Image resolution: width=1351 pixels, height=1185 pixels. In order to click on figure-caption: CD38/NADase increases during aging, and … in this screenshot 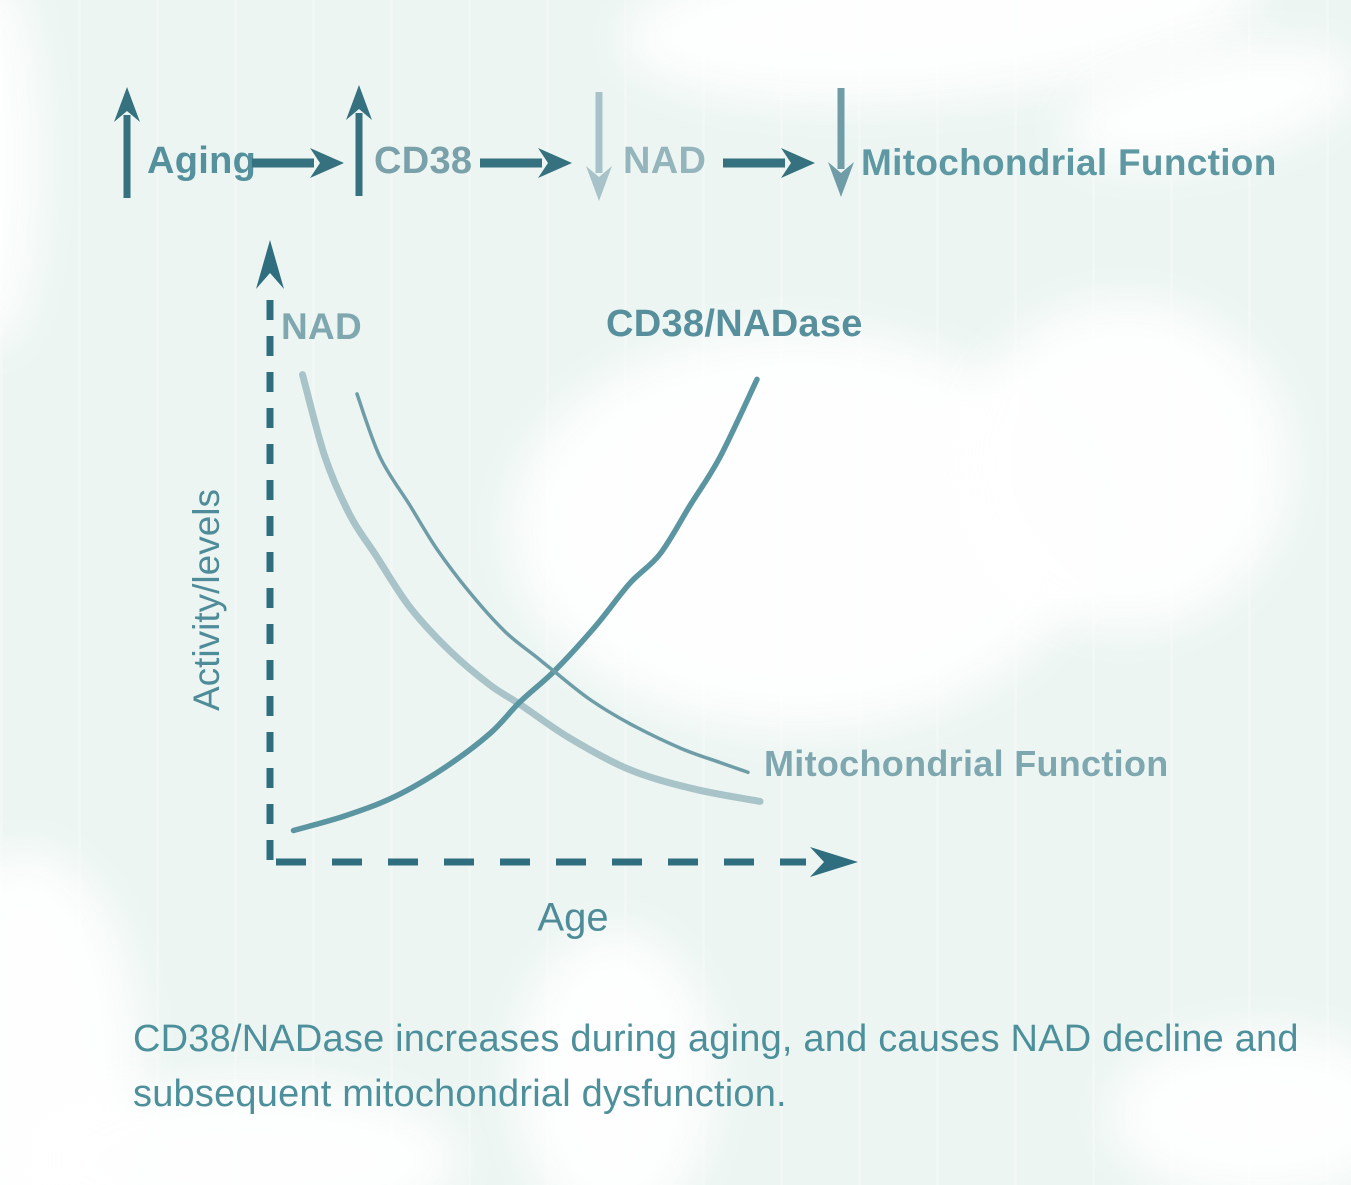, I will do `click(716, 1066)`.